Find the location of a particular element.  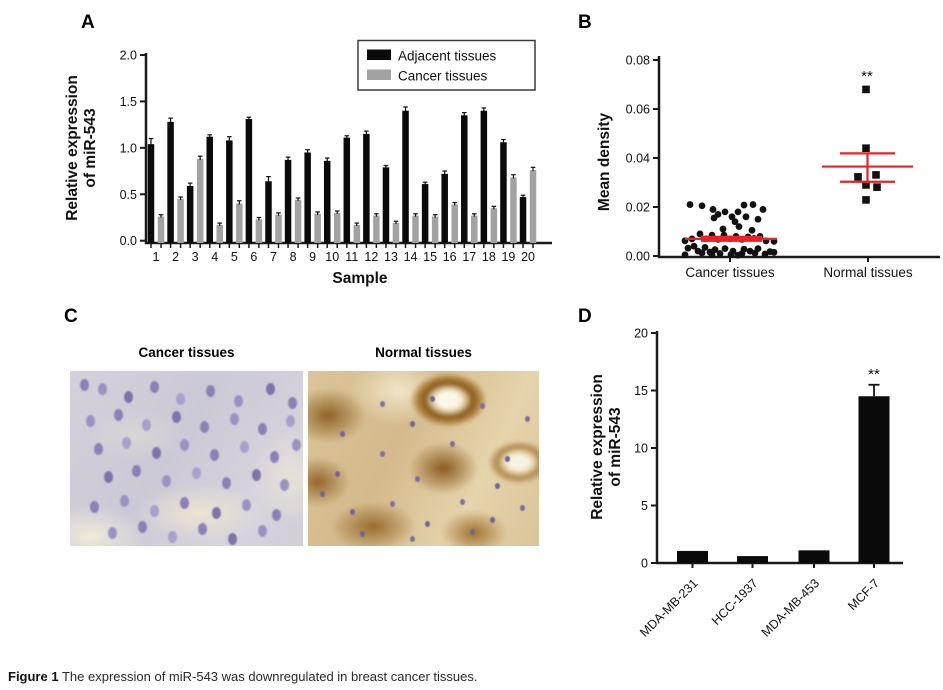

legend: Adjacent tissues Cancer tissues is located at coordinates (446, 65).